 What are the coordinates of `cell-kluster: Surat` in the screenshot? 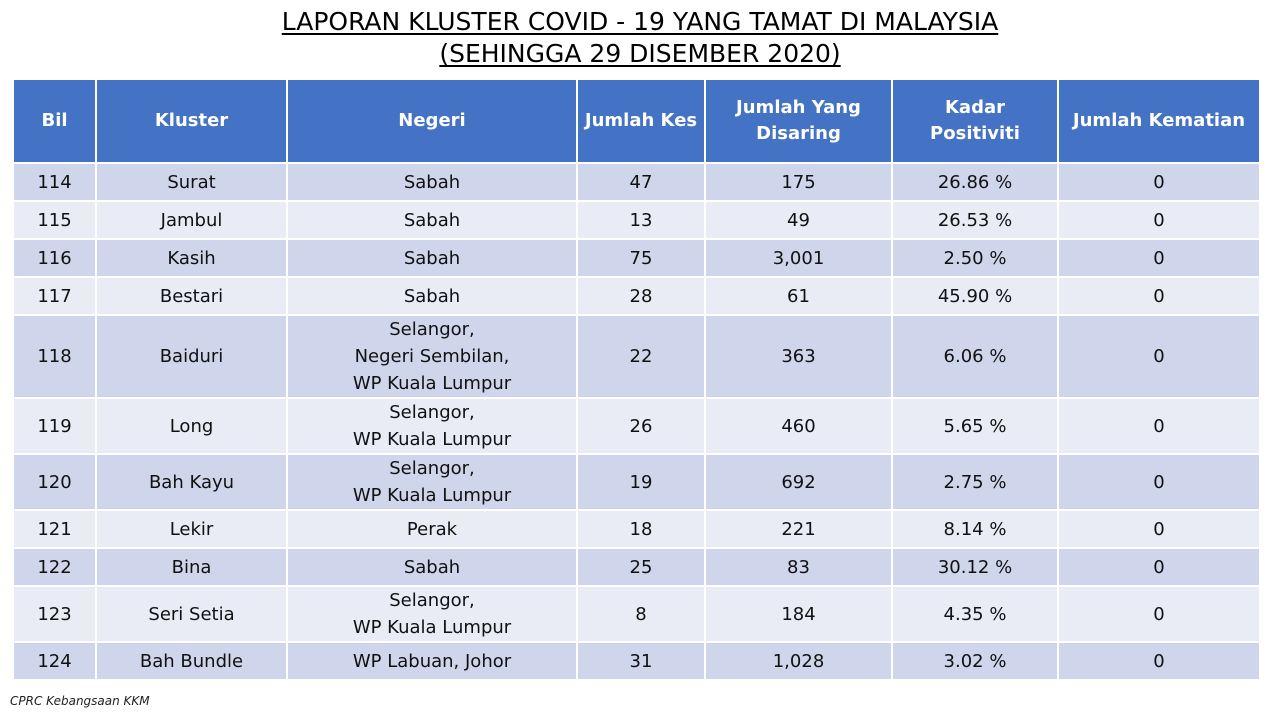 It's located at (191, 182).